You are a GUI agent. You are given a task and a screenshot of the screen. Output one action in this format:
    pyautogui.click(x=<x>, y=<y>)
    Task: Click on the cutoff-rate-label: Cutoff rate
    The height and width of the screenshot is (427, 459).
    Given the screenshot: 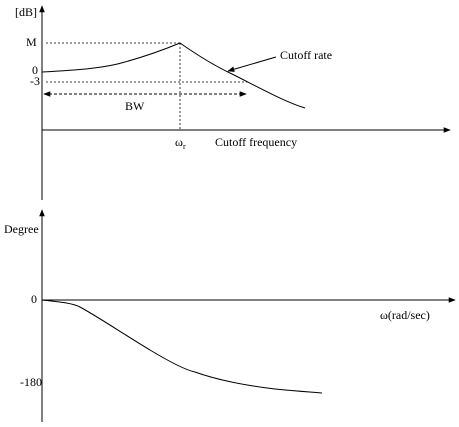 What is the action you would take?
    pyautogui.click(x=306, y=55)
    